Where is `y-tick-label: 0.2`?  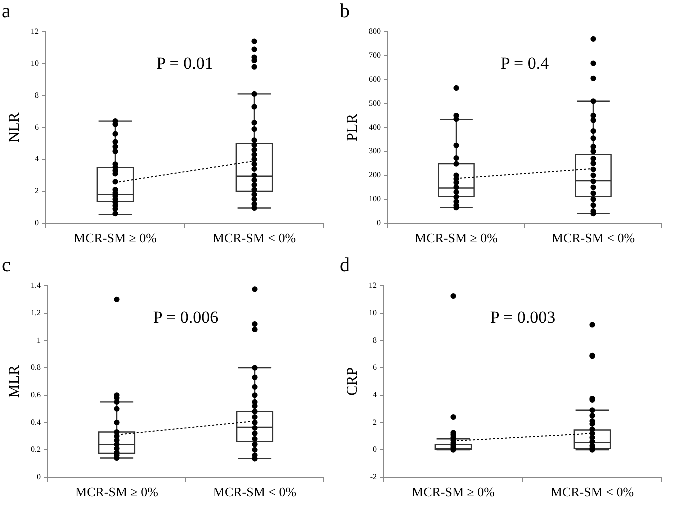
y-tick-label: 0.2 is located at coordinates (36, 449).